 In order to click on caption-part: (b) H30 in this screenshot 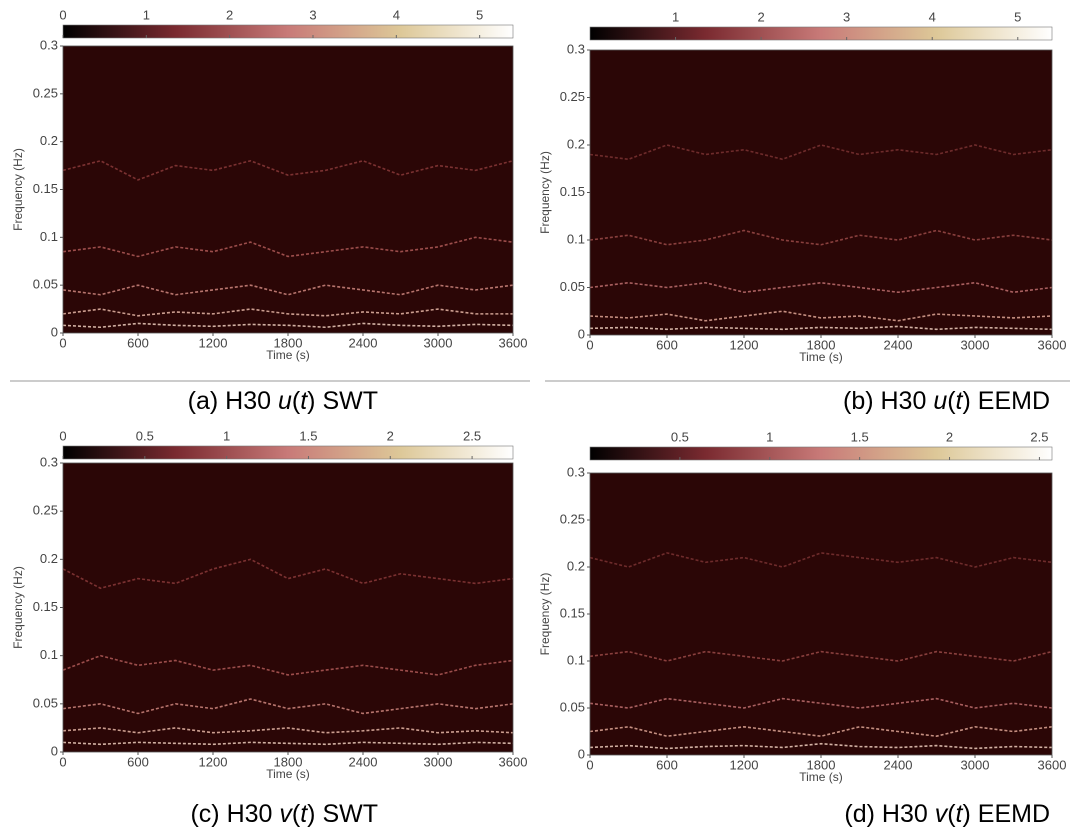, I will do `click(888, 401)`.